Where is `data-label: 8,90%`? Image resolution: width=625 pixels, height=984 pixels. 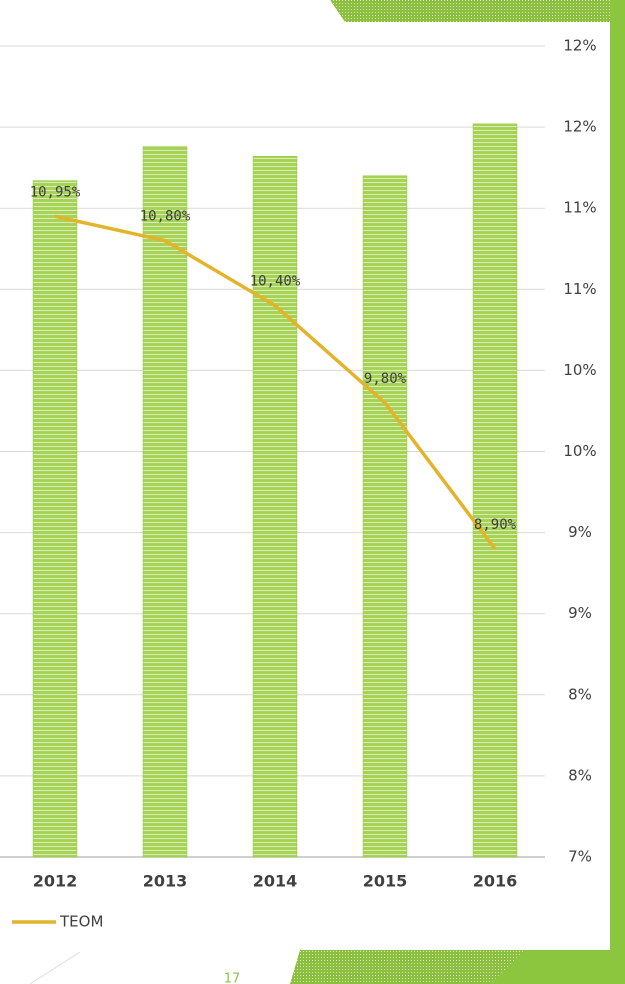
data-label: 8,90% is located at coordinates (495, 525).